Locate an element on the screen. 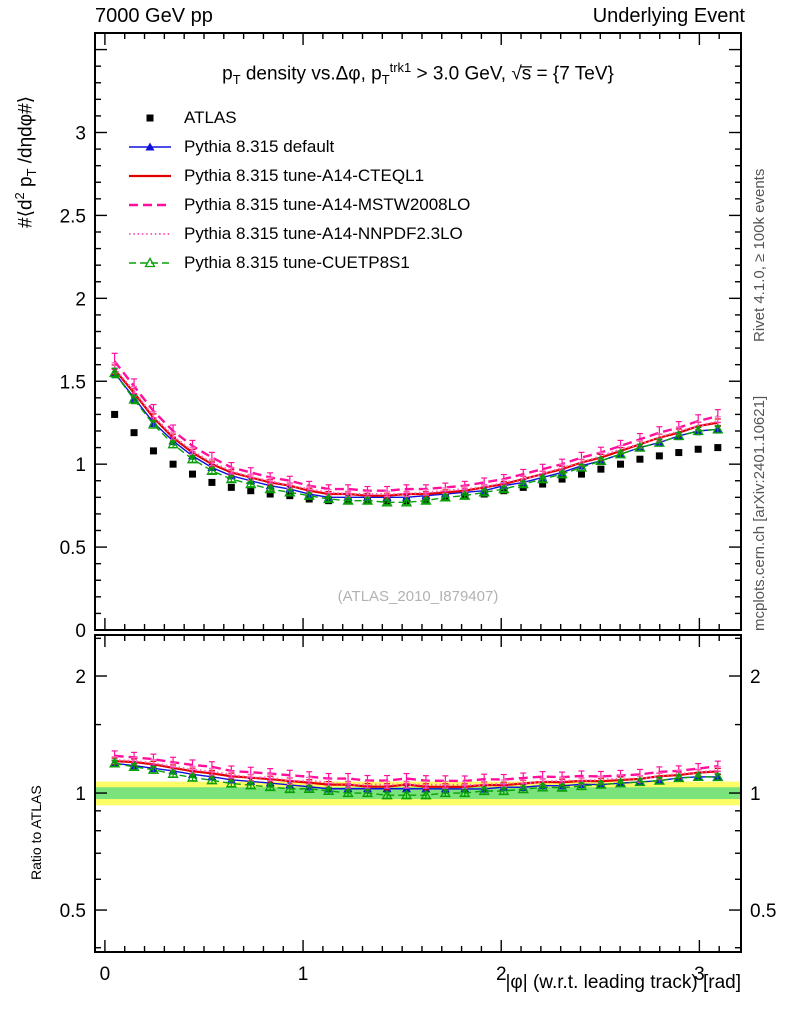 The height and width of the screenshot is (1024, 786). legend-item: Pythia 8.315 tune-A14-NNPDF2.3LO is located at coordinates (298, 233).